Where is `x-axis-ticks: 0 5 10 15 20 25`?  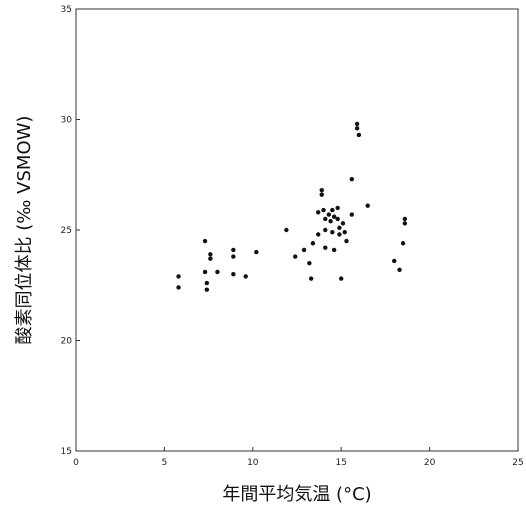 x-axis-ticks: 0 5 10 15 20 25 is located at coordinates (298, 457).